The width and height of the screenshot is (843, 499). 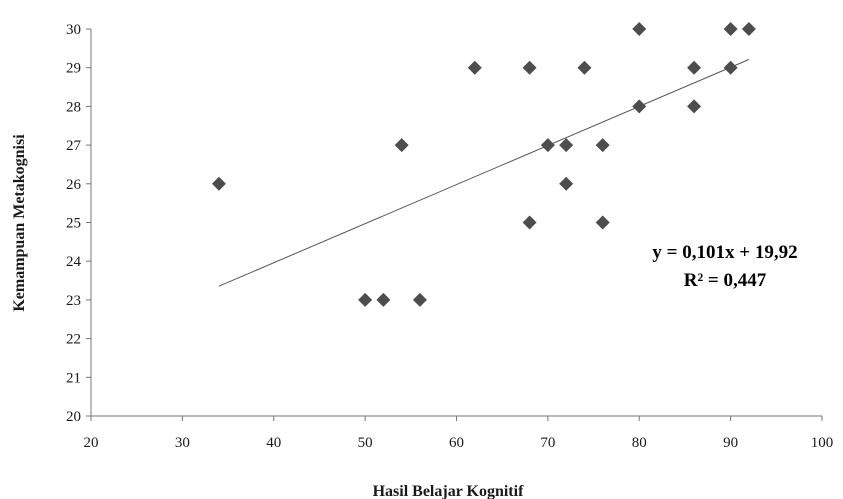 I want to click on x-axis-label: Hasil Belajar Kognitif, so click(x=448, y=491).